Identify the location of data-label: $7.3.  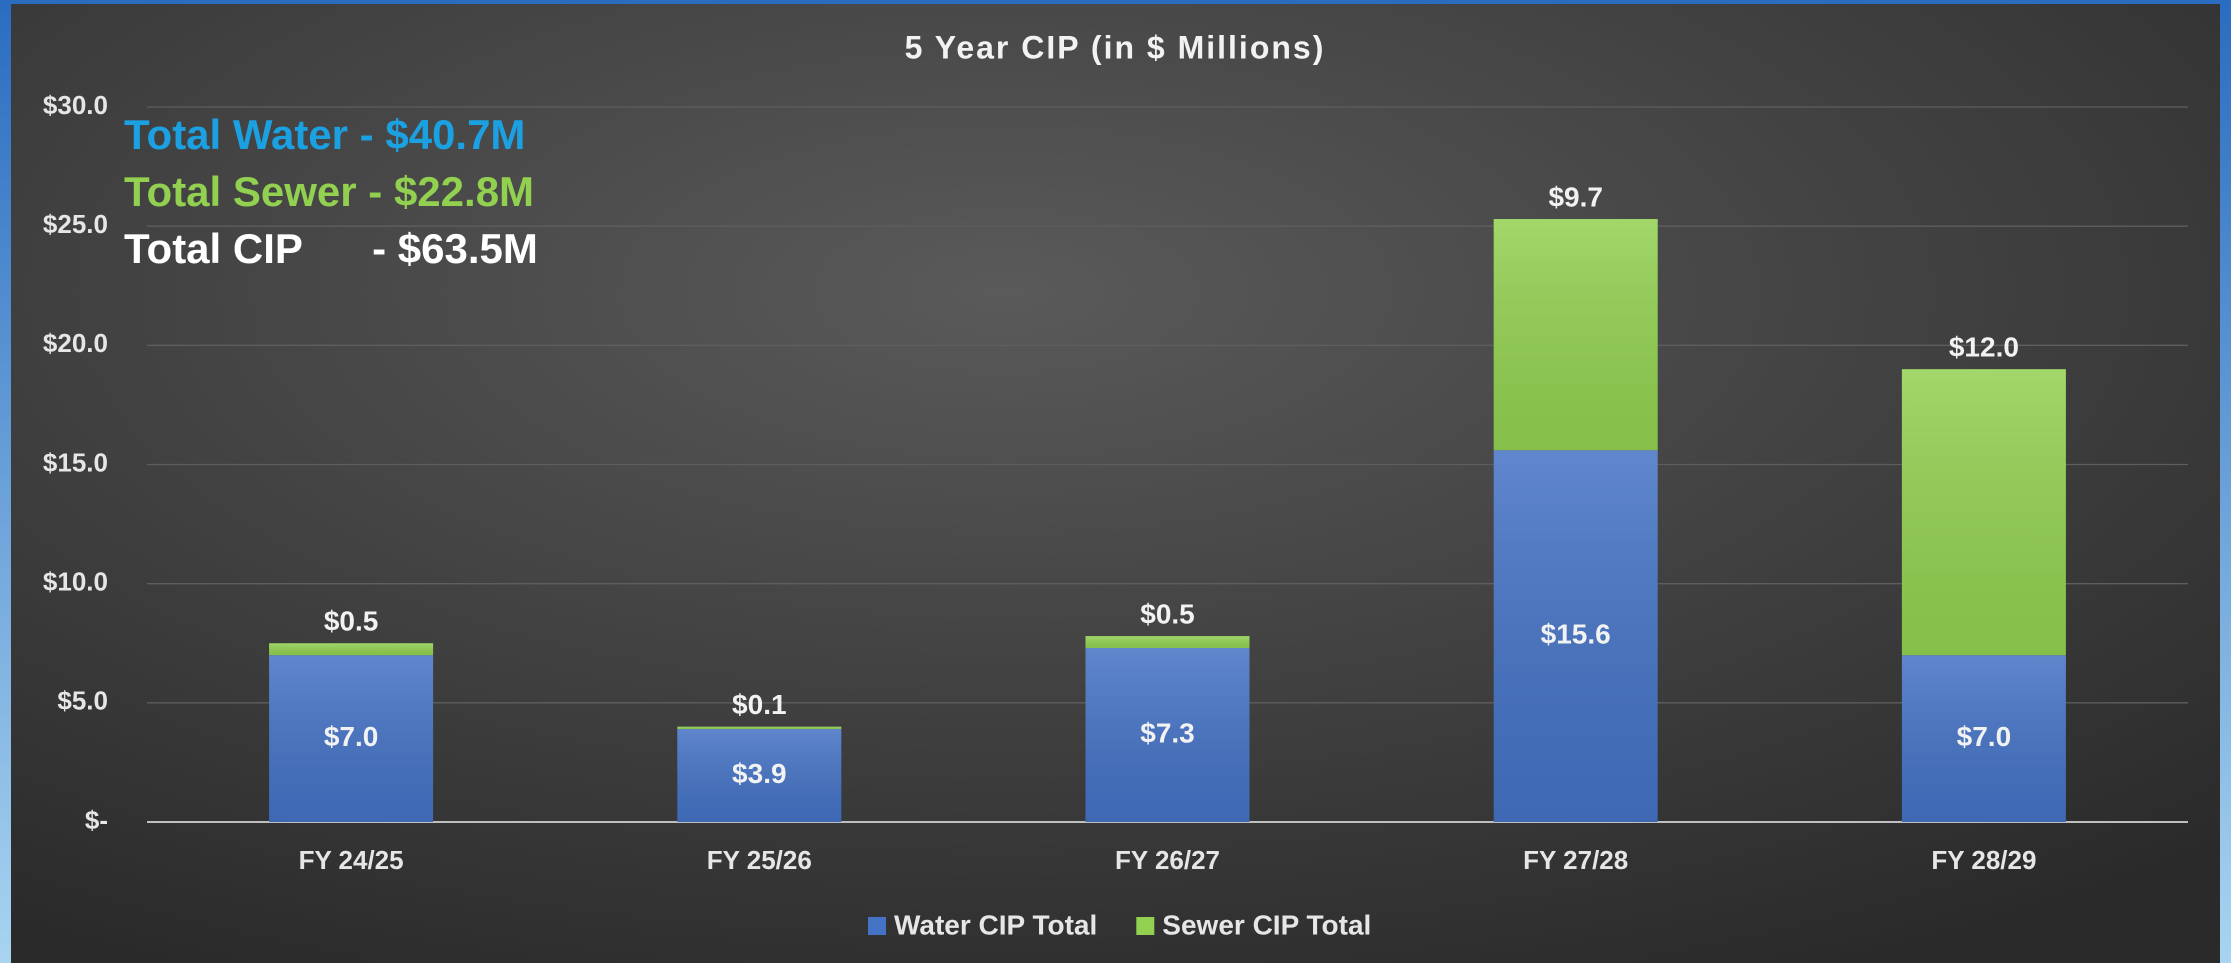
(1167, 732).